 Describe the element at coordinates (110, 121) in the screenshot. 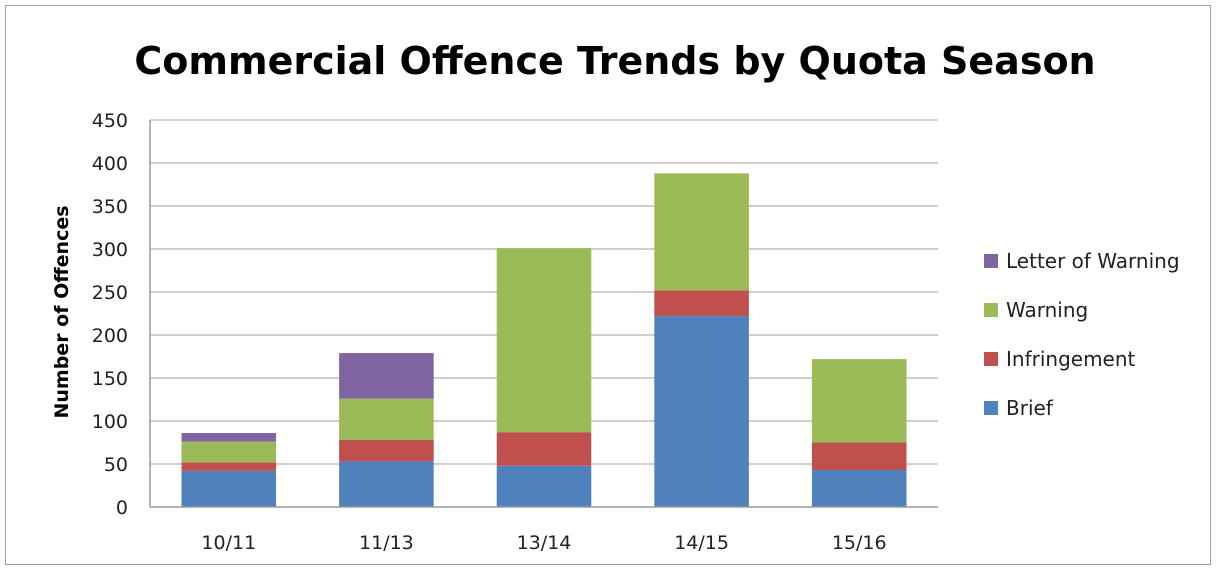

I see `y-tick-label: 450` at that location.